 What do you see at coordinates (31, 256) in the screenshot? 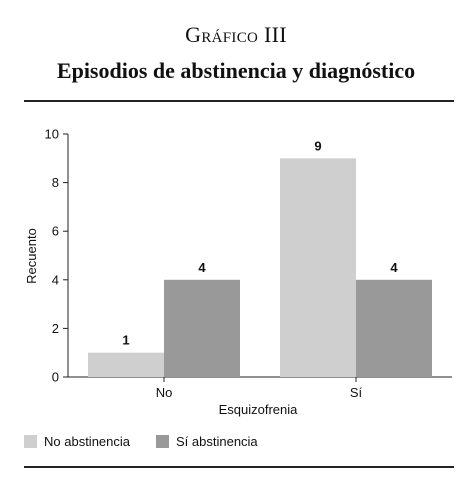
I see `y-axis-label: Recuento` at bounding box center [31, 256].